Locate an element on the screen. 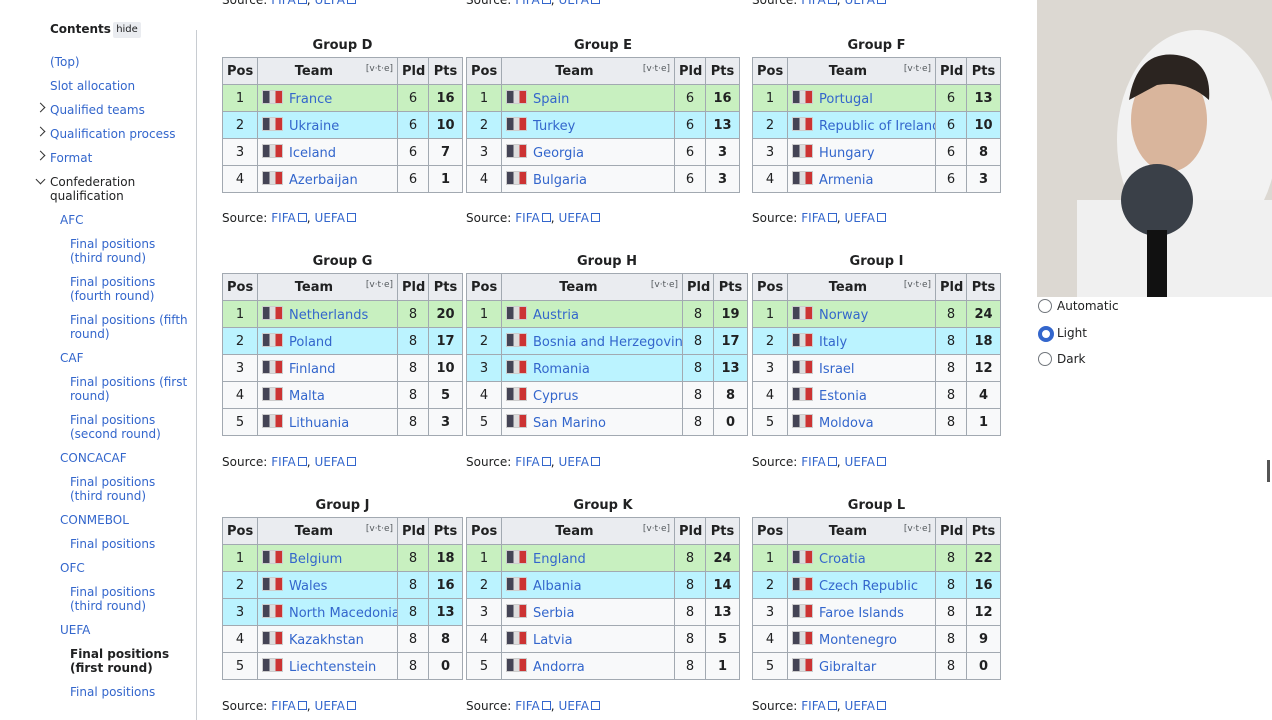 This screenshot has width=1272, height=720. team-name: Austria is located at coordinates (556, 315).